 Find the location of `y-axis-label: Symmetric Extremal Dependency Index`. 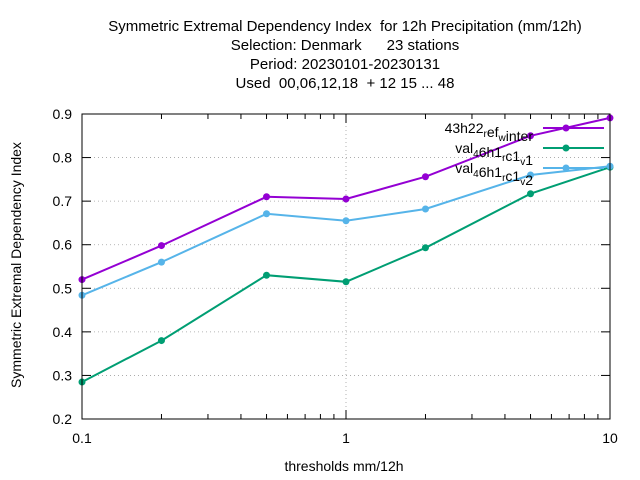

y-axis-label: Symmetric Extremal Dependency Index is located at coordinates (16, 265).